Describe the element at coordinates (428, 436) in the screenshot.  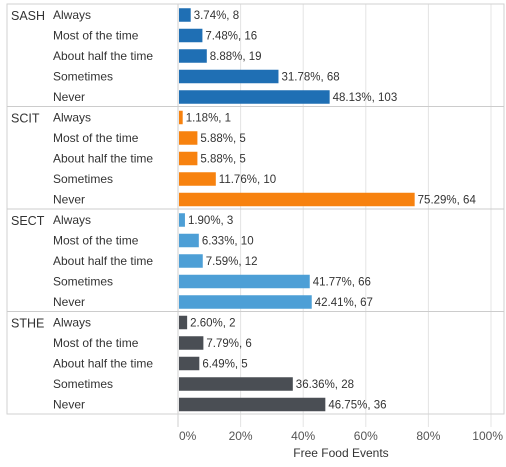
I see `x-tick-label: 80%` at that location.